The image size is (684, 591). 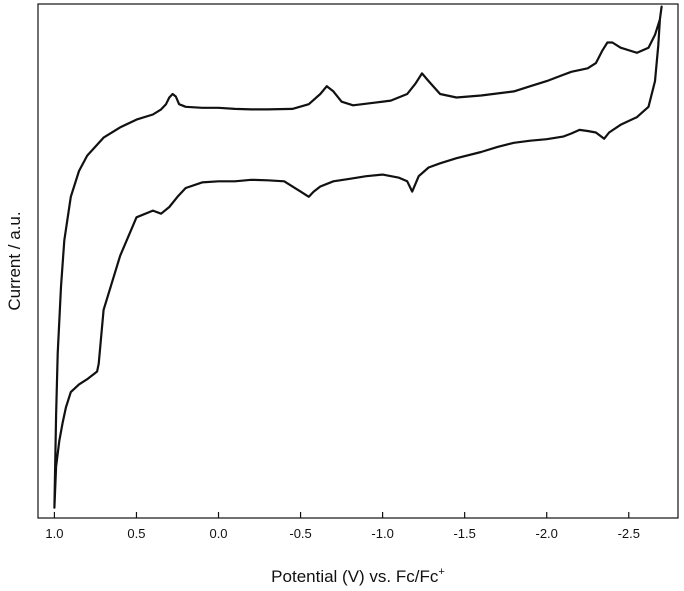 What do you see at coordinates (136, 533) in the screenshot?
I see `x-tick-label: 0.5` at bounding box center [136, 533].